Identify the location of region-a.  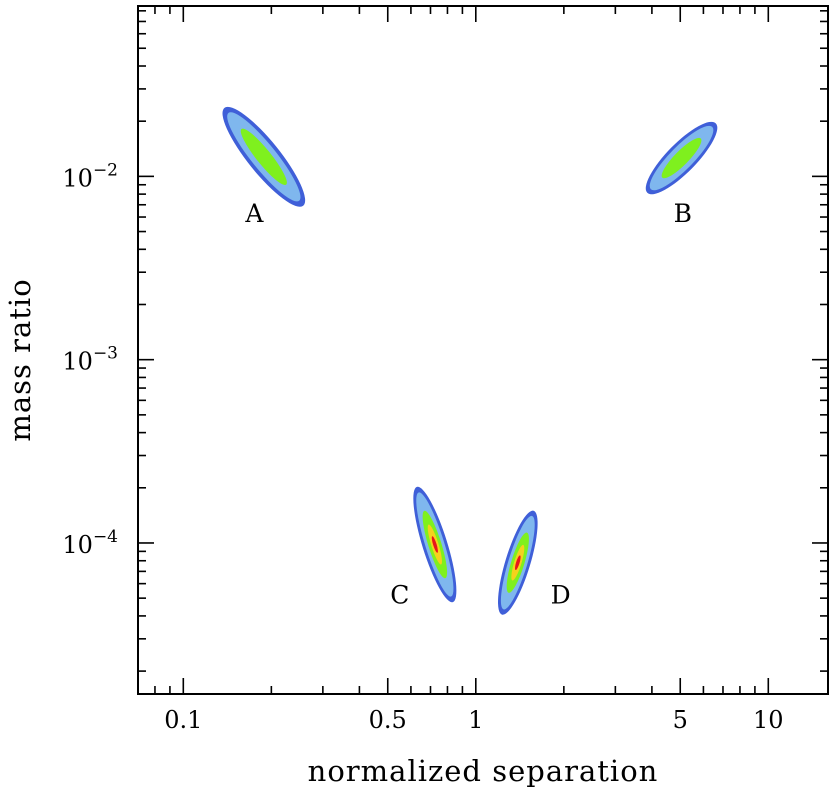
(264, 156).